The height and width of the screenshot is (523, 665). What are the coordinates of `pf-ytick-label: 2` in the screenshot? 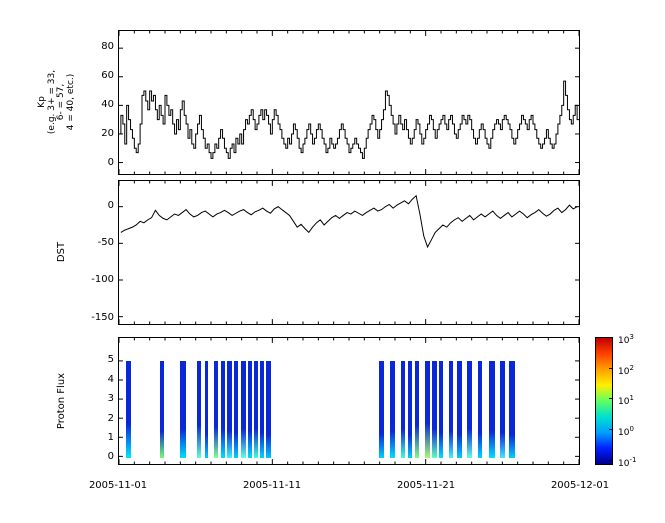 It's located at (110, 418).